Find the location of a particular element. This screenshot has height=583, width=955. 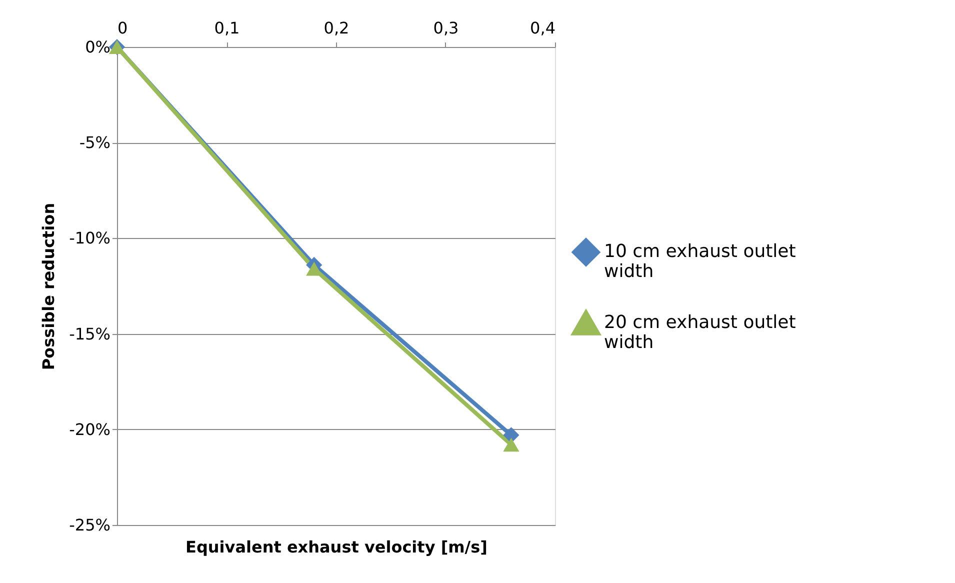

y-tick-label: 0% is located at coordinates (97, 47).